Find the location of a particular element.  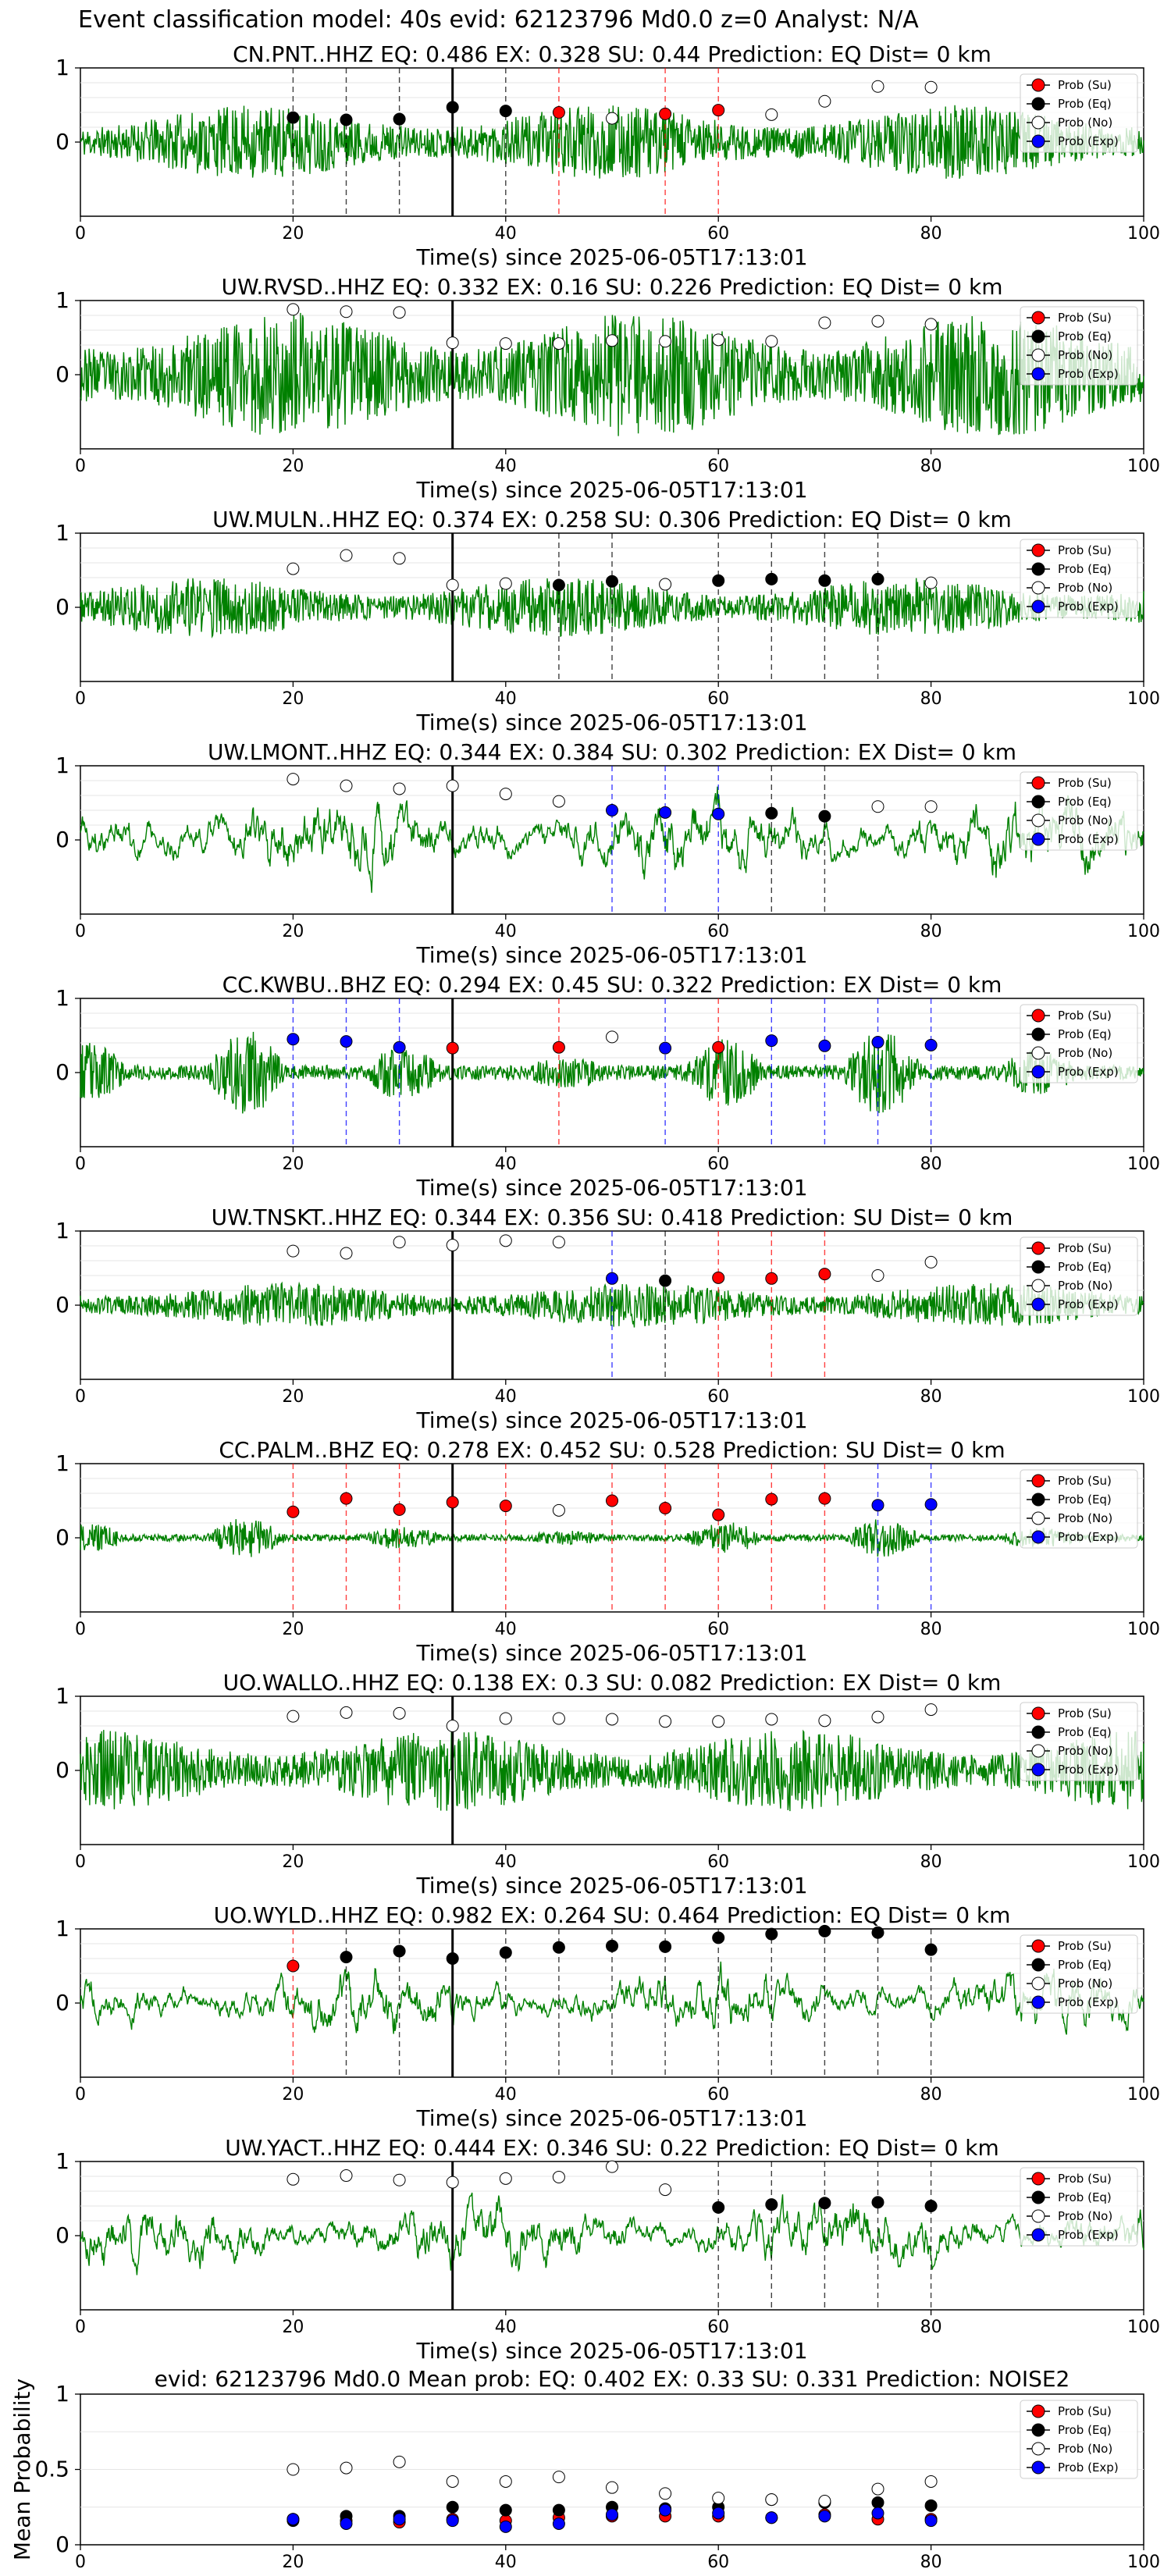

station-0-xtick-label: 80 is located at coordinates (931, 234).